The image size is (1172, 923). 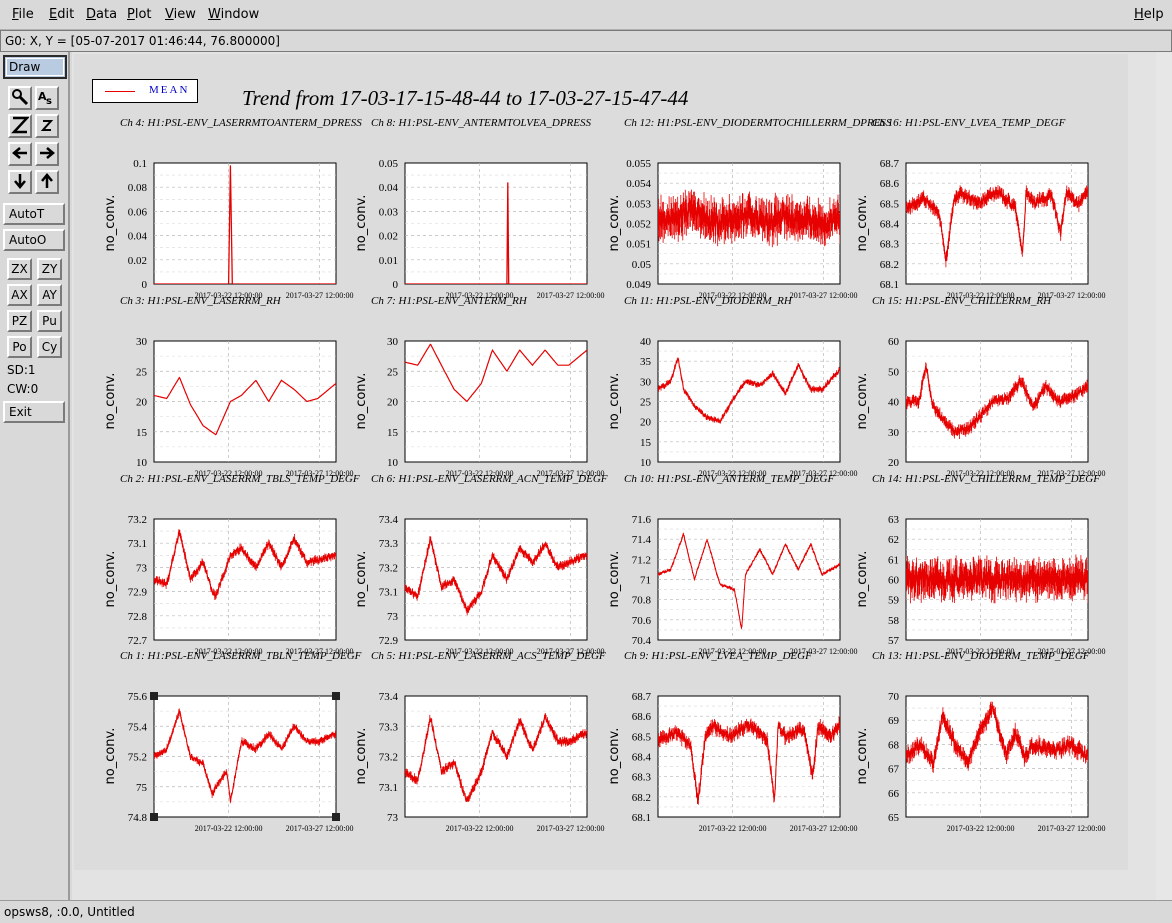 I want to click on y-tick-label: 59, so click(x=894, y=601).